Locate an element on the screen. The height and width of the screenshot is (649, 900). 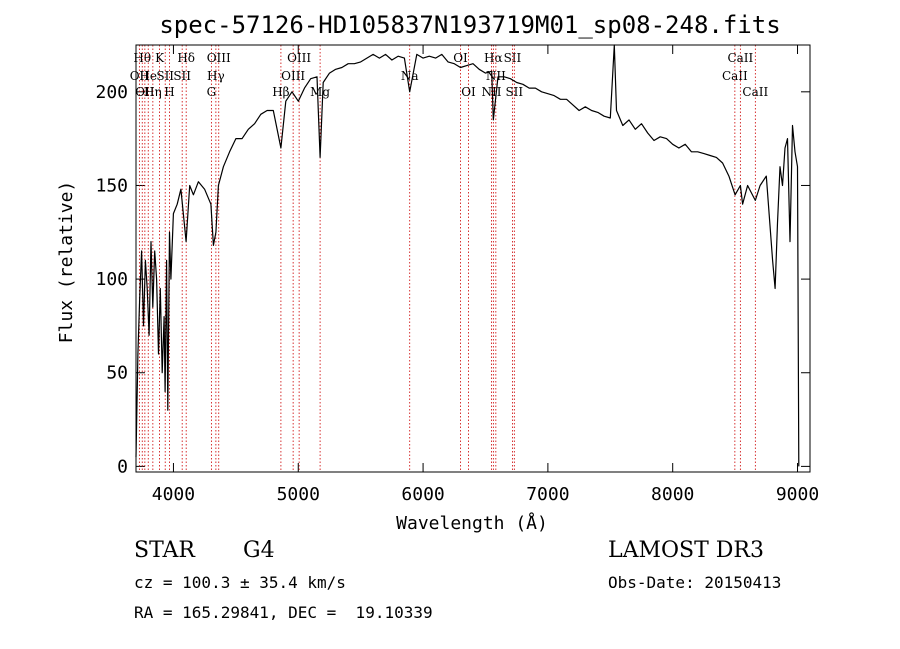
y-tick-label: 0 is located at coordinates (122, 466).